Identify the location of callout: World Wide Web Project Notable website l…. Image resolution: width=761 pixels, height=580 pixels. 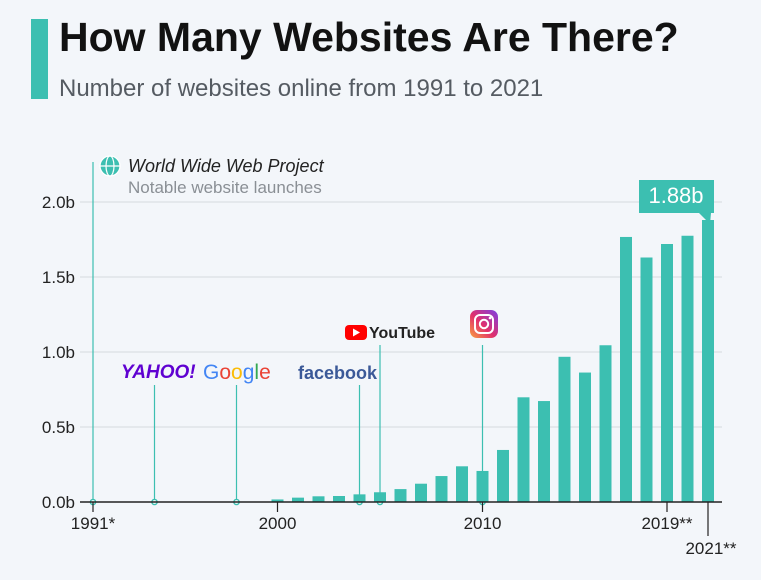
(212, 176).